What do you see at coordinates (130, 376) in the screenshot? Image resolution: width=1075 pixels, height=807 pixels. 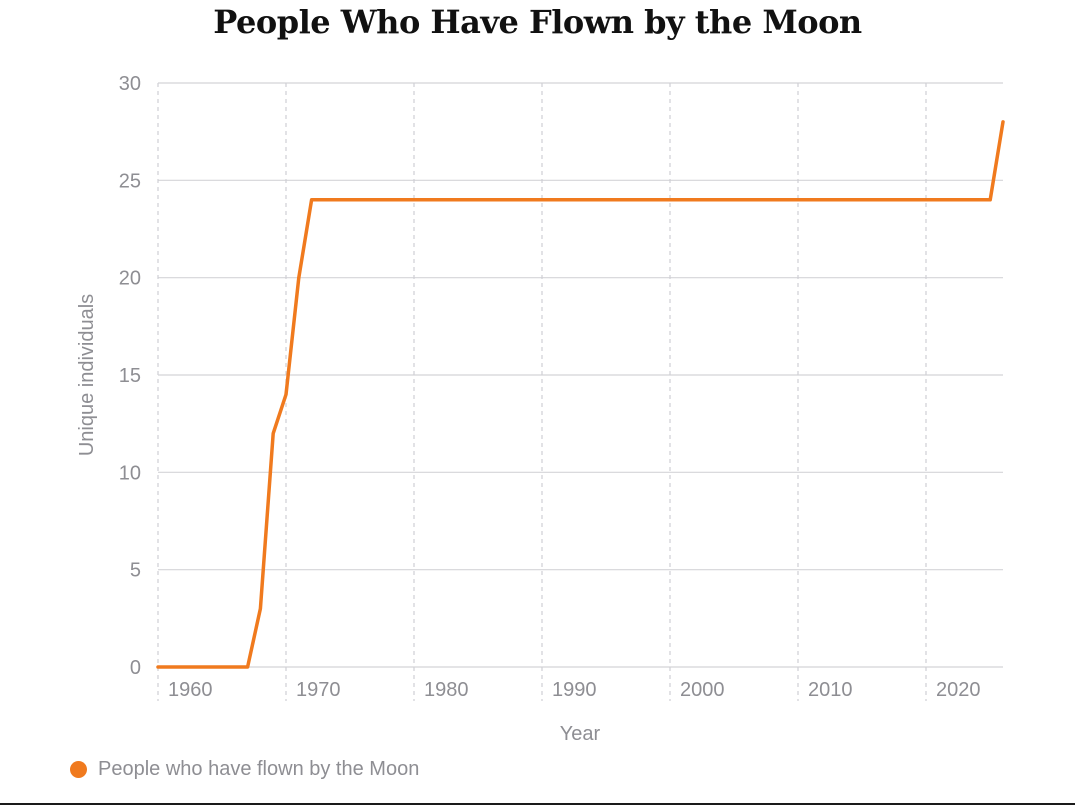 I see `y-tick-label: 15` at bounding box center [130, 376].